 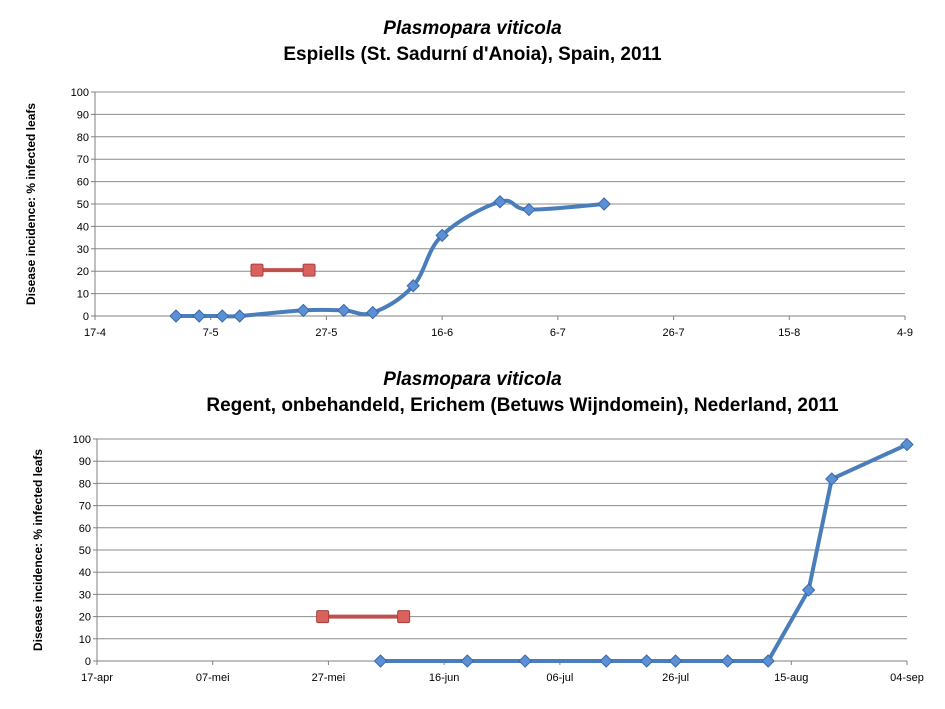 I want to click on chart1-ytick-label: 30, so click(x=83, y=250).